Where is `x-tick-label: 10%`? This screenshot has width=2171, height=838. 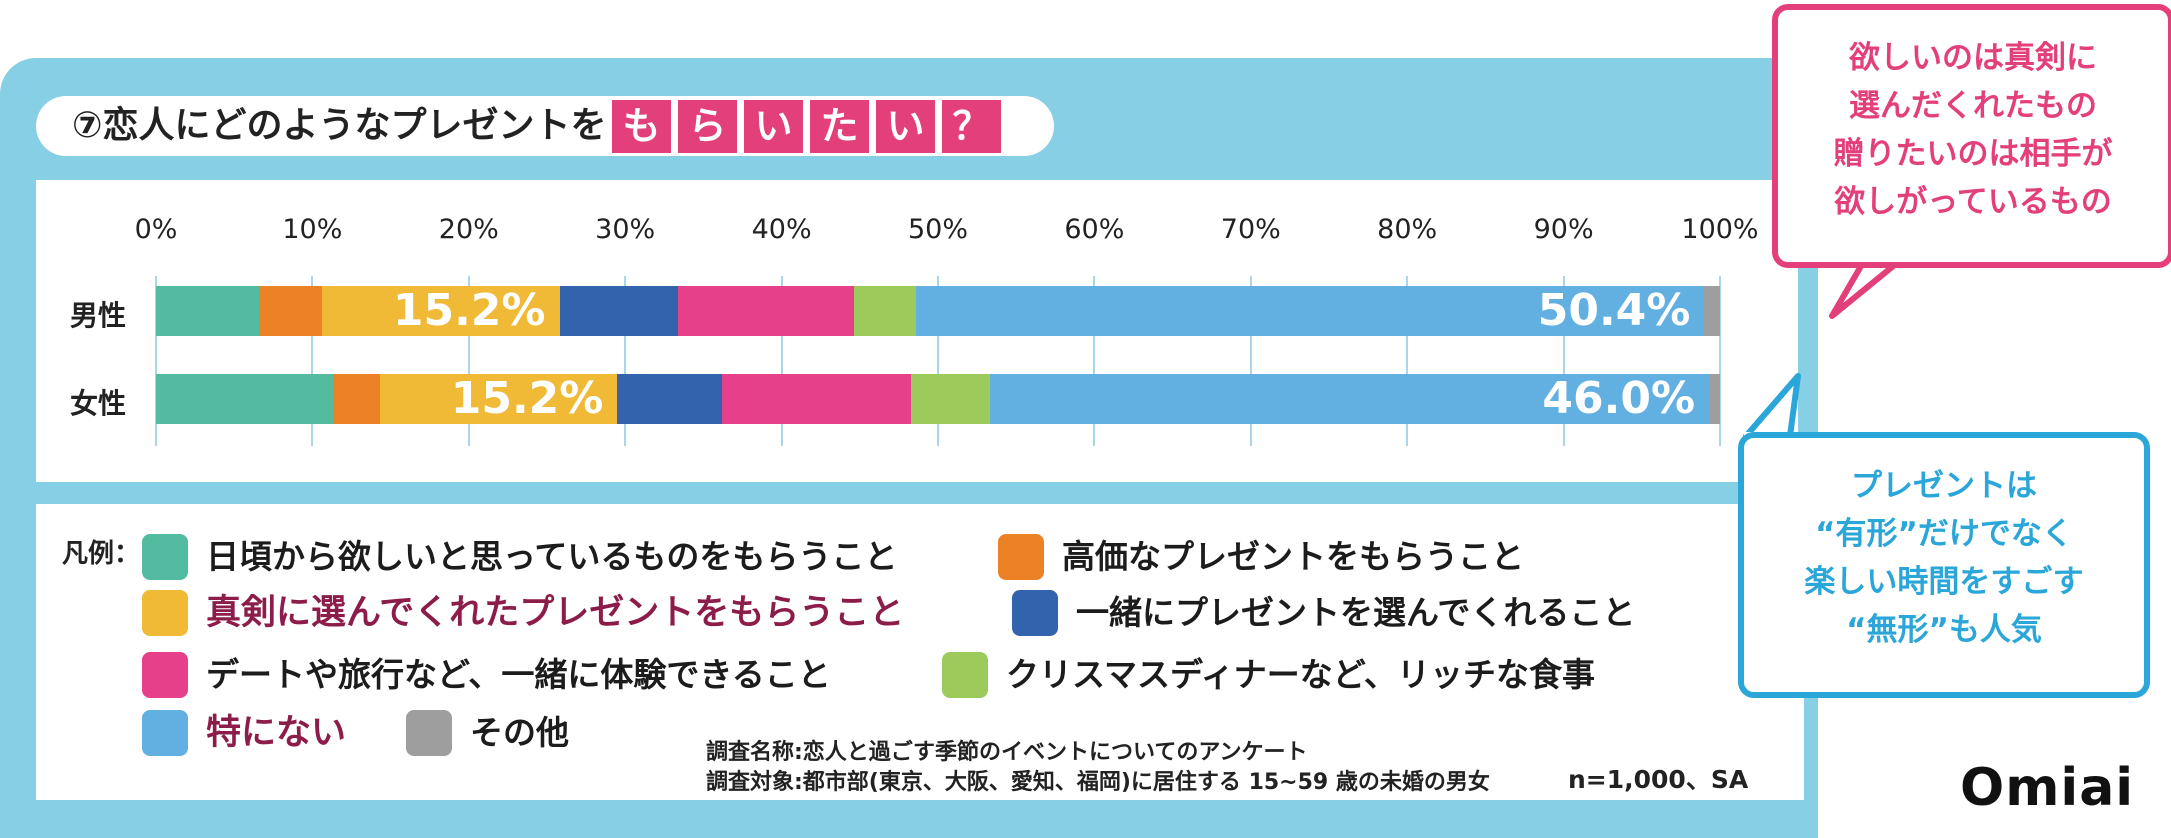 x-tick-label: 10% is located at coordinates (312, 229).